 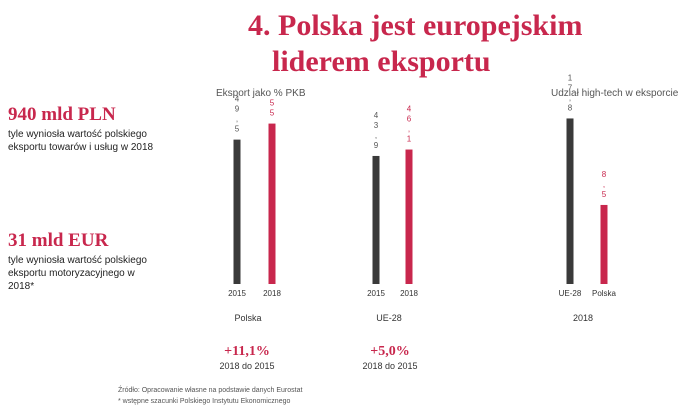 I want to click on bar-polska-2018, so click(x=272, y=203).